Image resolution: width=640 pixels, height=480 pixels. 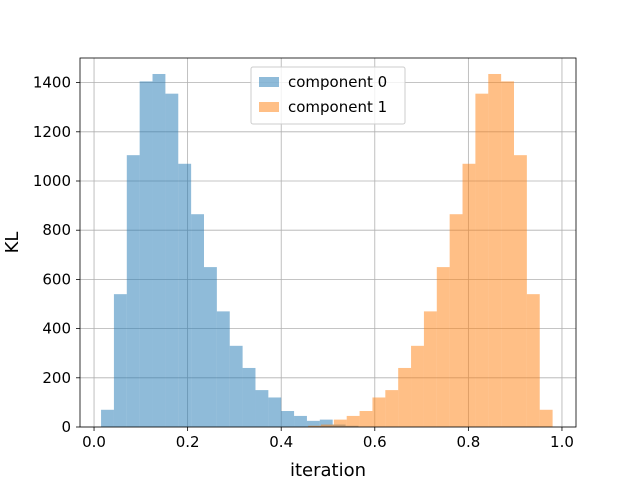 I want to click on y-tick-label: 400, so click(x=56, y=329).